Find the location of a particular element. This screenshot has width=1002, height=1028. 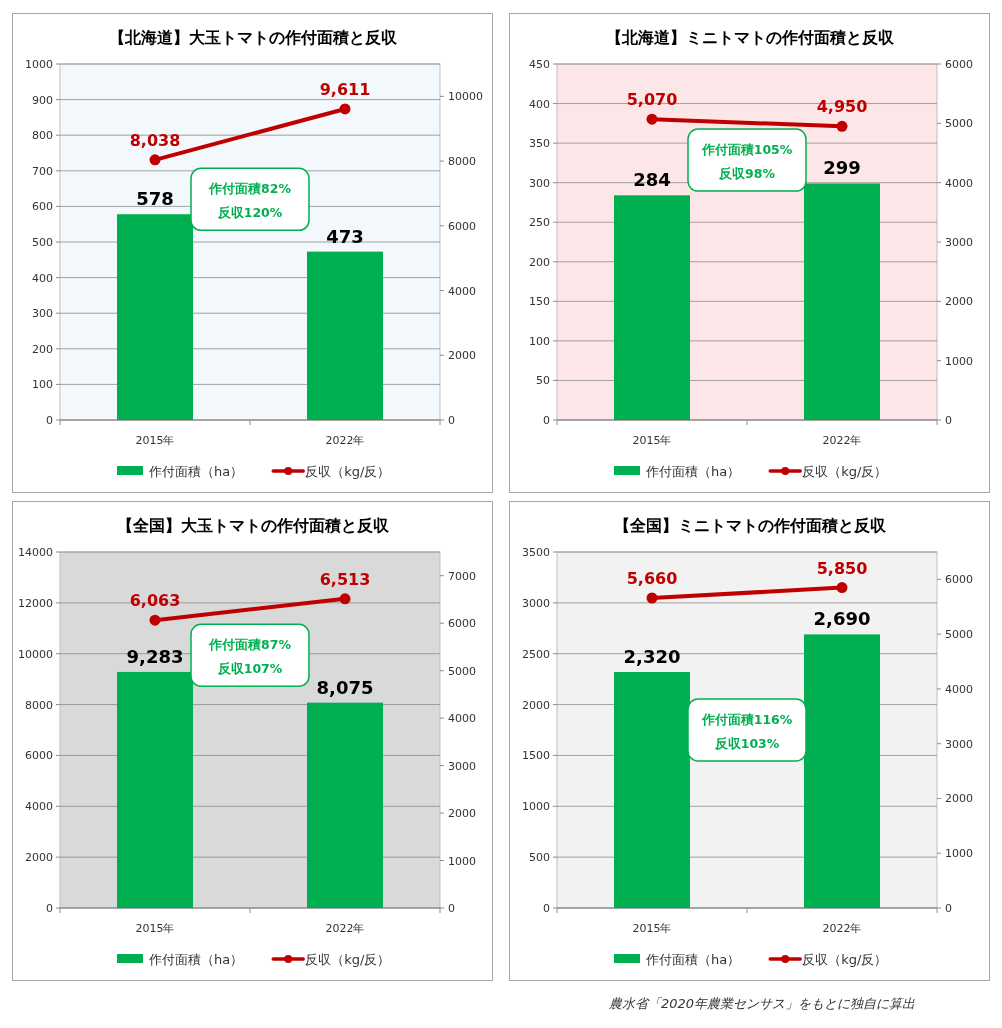

y-tick-label: 500 is located at coordinates (42, 242).